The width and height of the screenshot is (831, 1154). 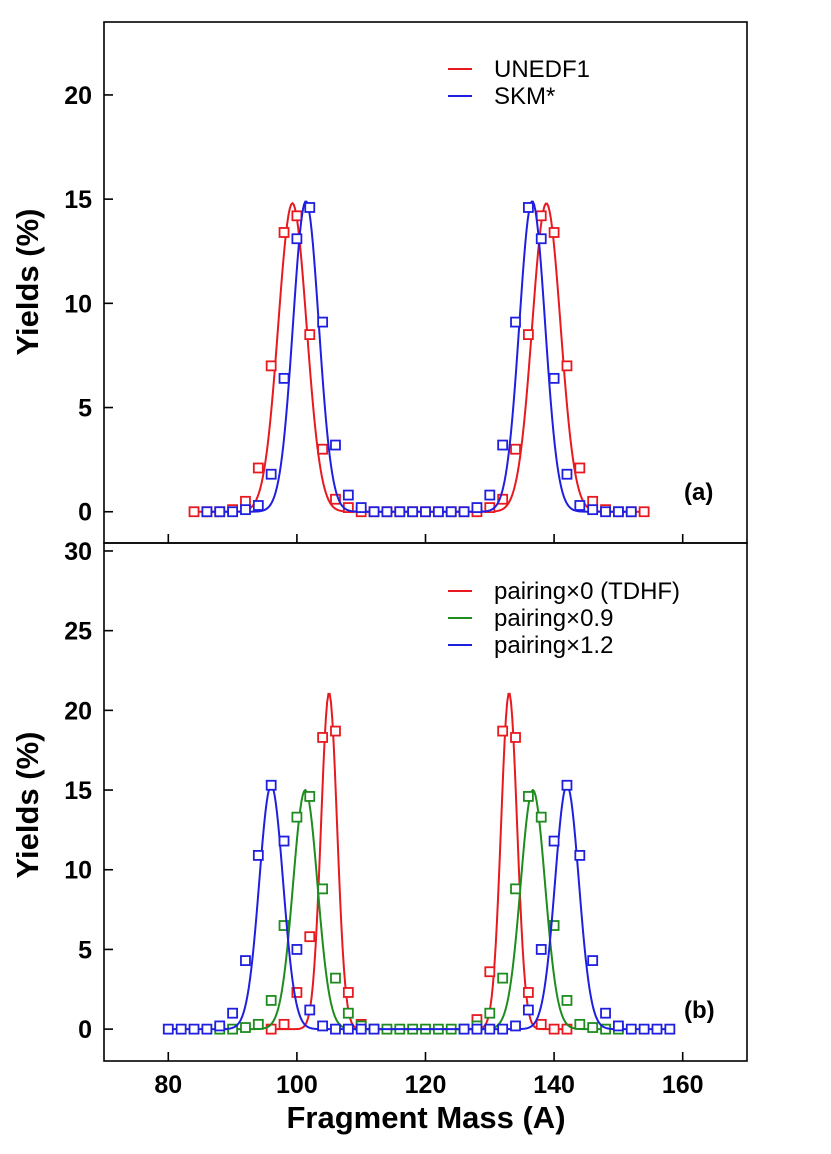 I want to click on panel-a-y-tick-label: 0, so click(x=85, y=513).